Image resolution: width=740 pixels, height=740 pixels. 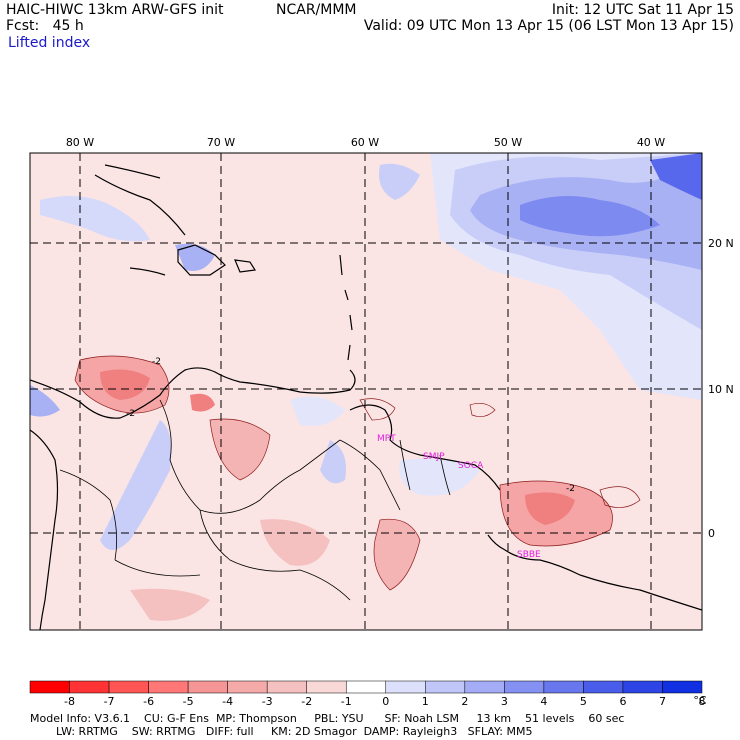 What do you see at coordinates (306, 701) in the screenshot?
I see `colorbar-tick-label: -2` at bounding box center [306, 701].